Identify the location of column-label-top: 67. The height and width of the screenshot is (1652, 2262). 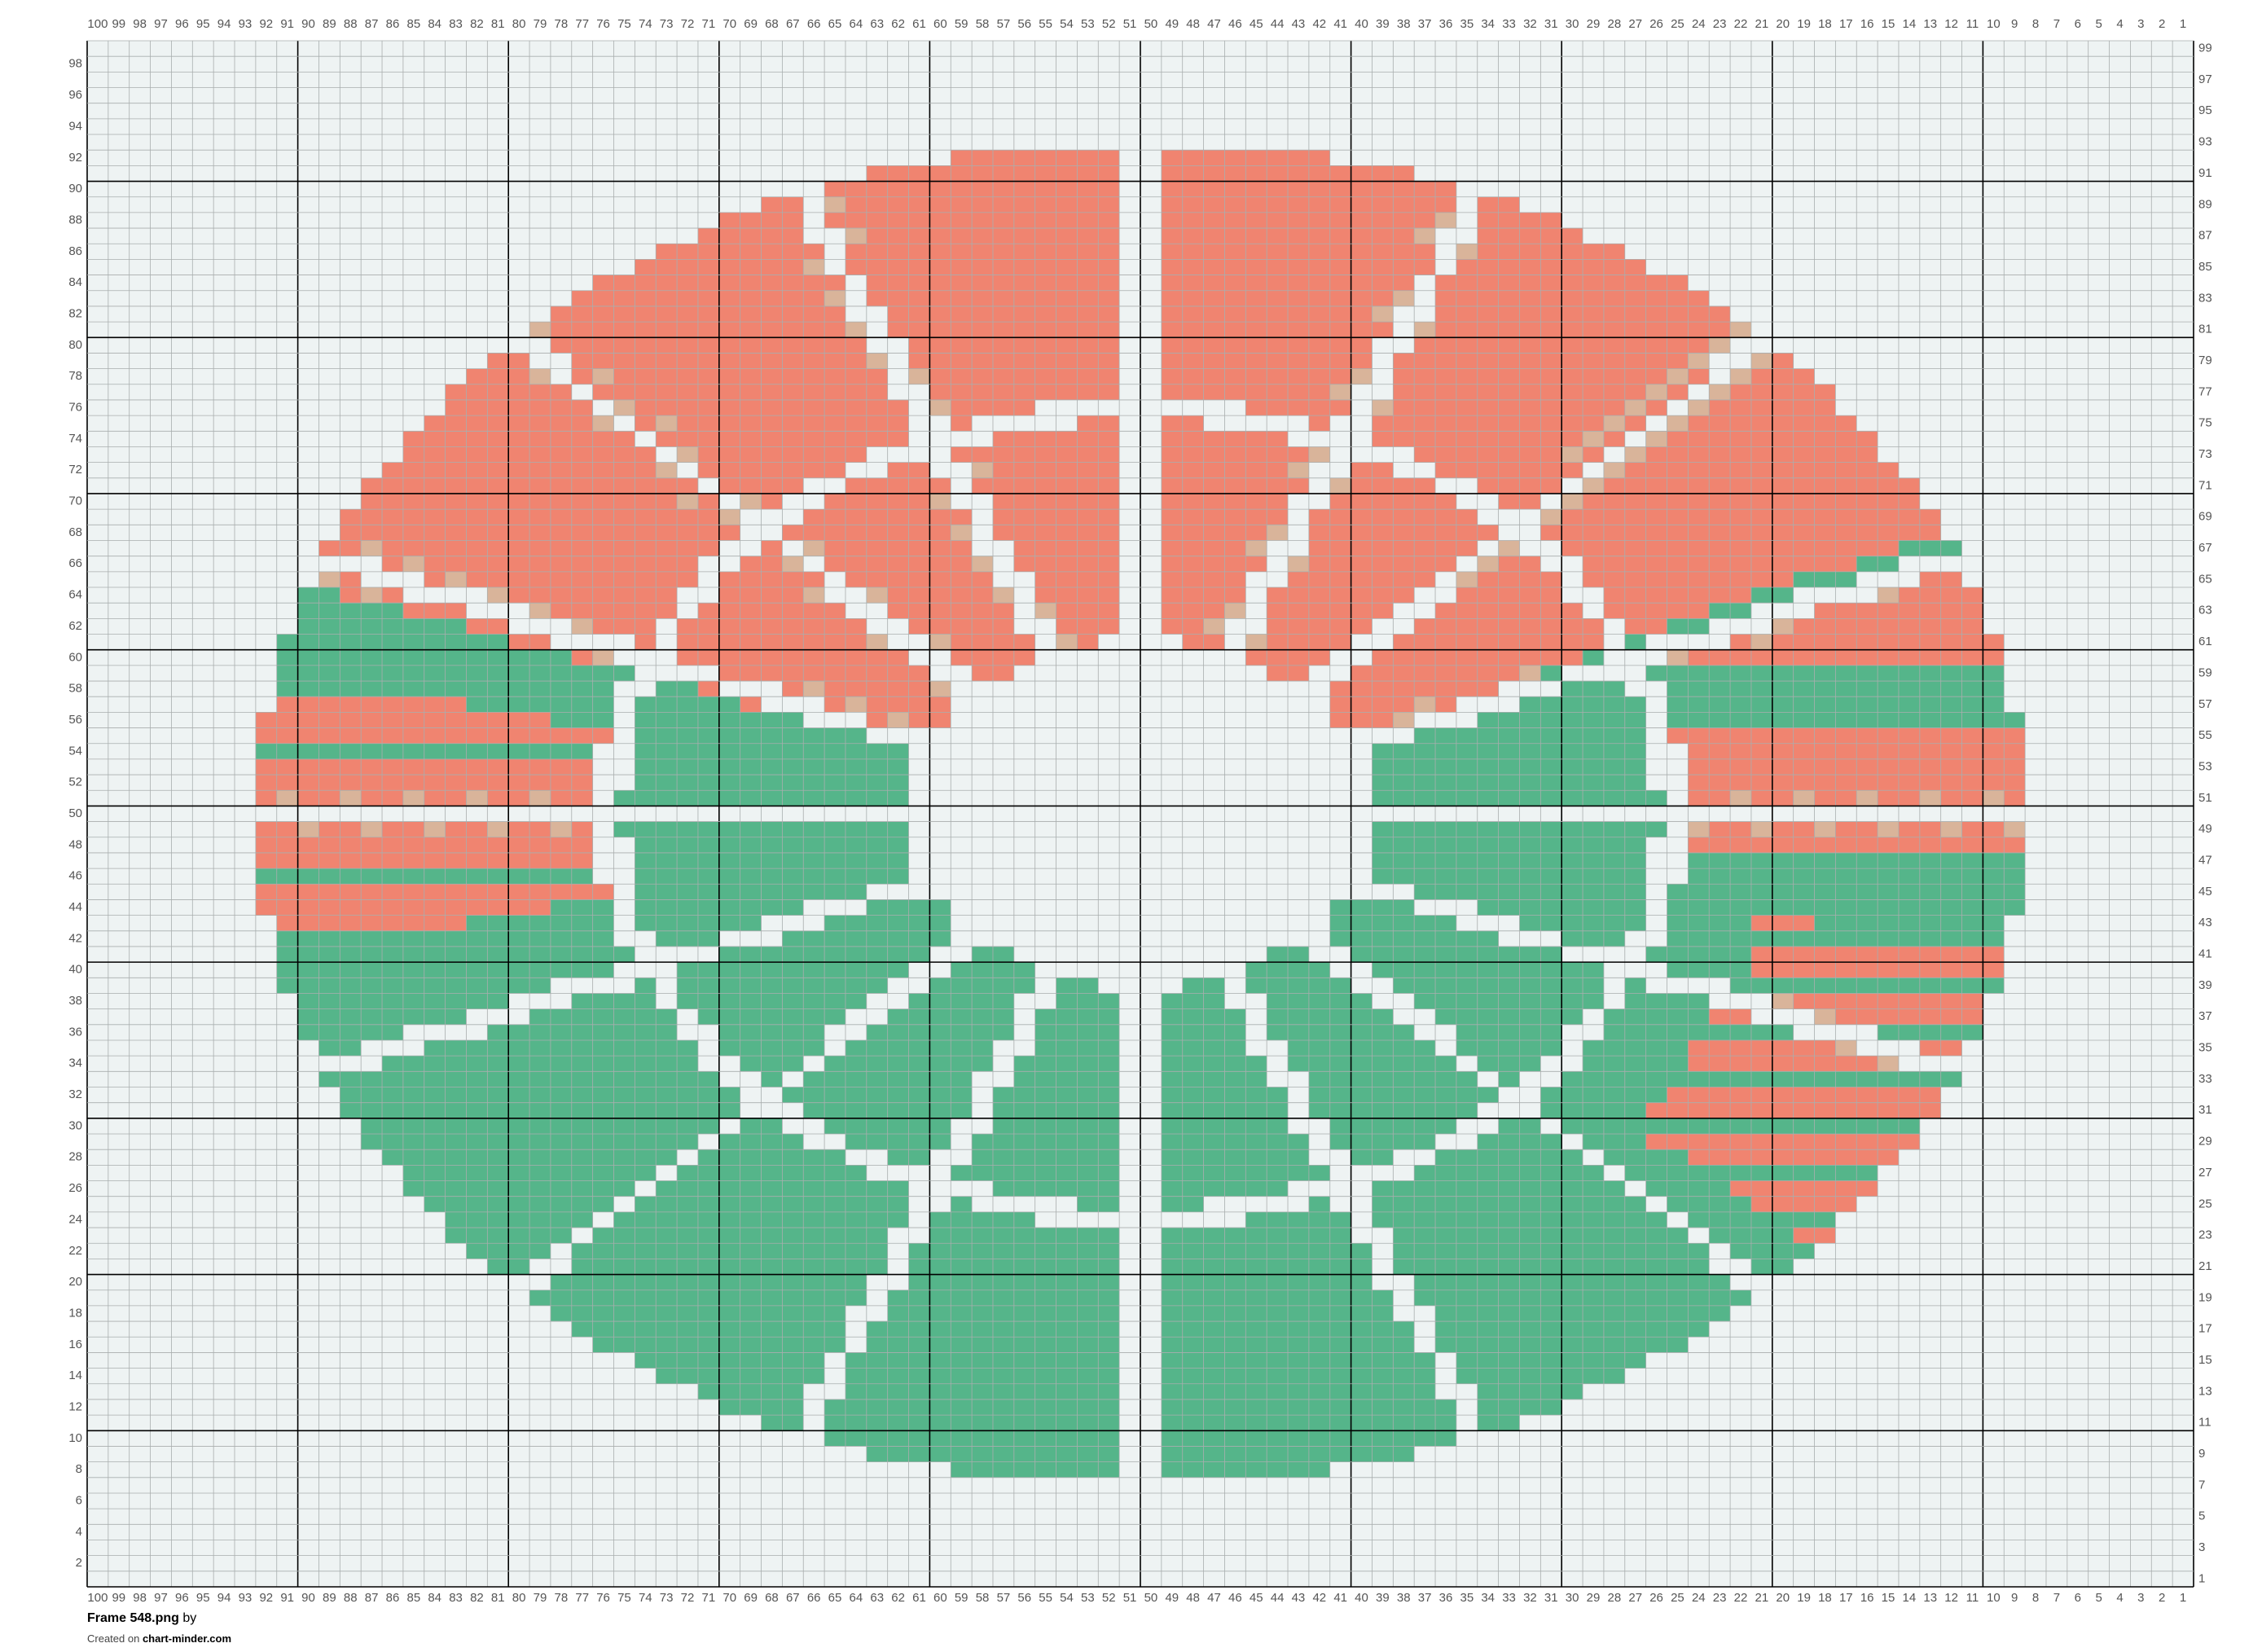
(793, 24).